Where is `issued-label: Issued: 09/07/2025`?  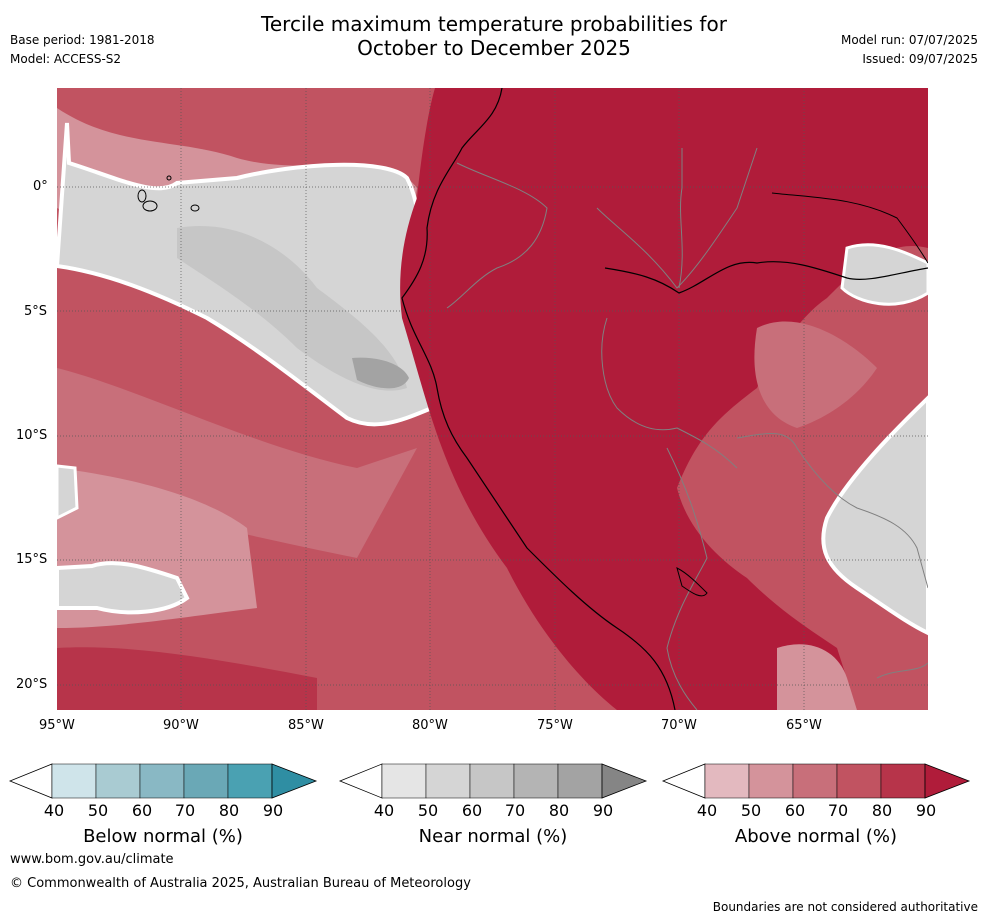
issued-label: Issued: 09/07/2025 is located at coordinates (920, 59).